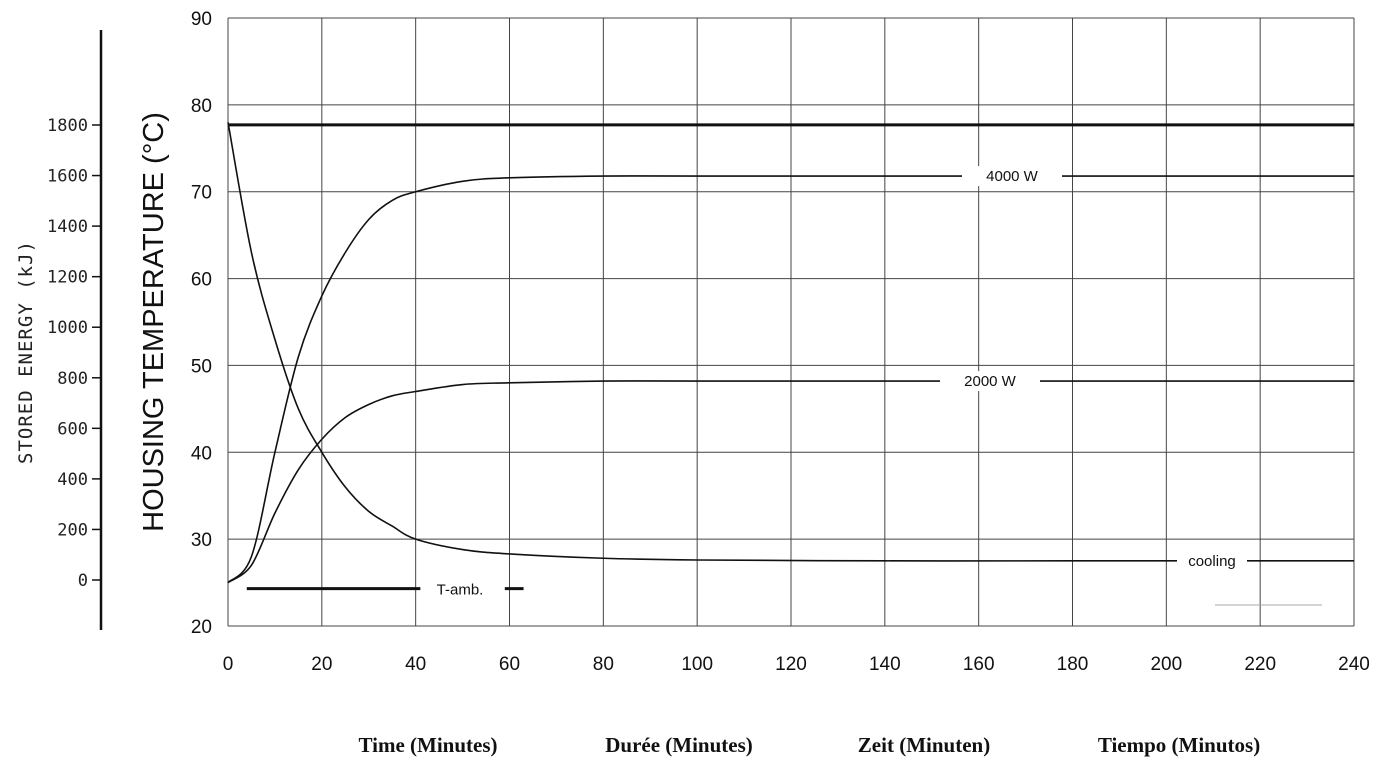  I want to click on secondary-y-axis-label: STORED ENERGY (kJ), so click(26, 352).